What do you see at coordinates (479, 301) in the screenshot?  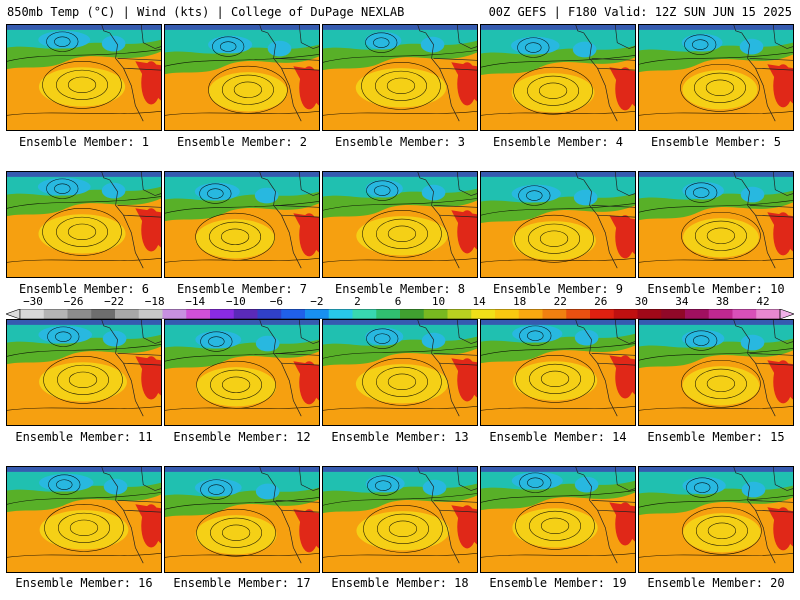 I see `colorbar-tick-label: 14` at bounding box center [479, 301].